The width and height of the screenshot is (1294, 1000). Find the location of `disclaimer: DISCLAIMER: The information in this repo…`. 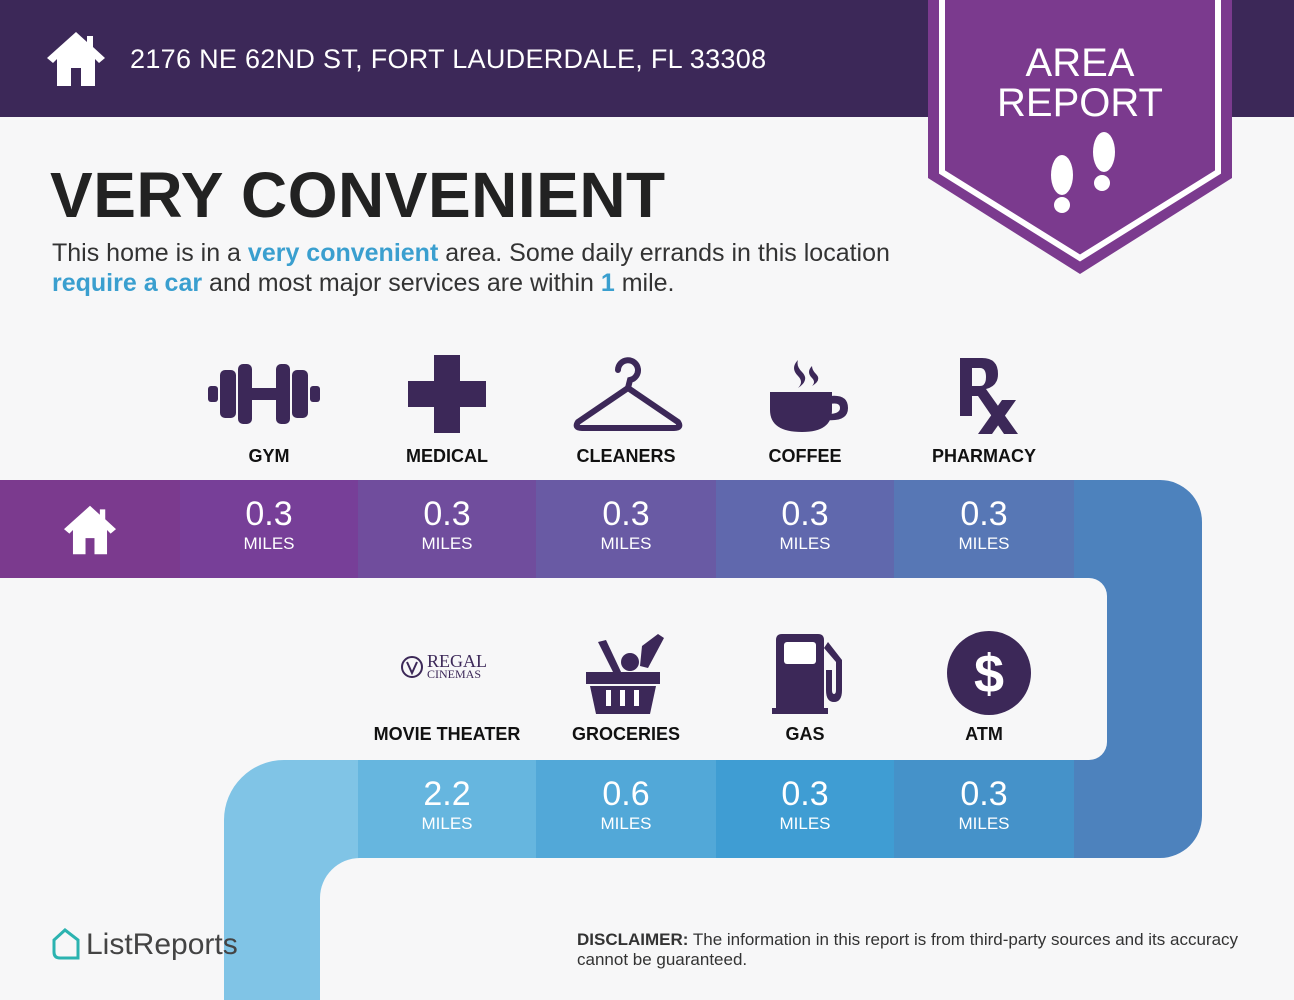

disclaimer: DISCLAIMER: The information in this repo… is located at coordinates (908, 949).